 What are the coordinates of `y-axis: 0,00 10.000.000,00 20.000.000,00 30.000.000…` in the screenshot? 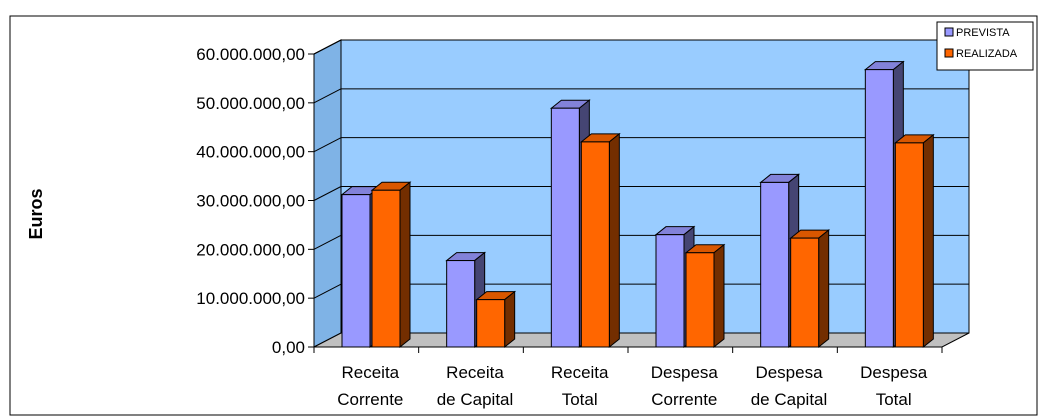 It's located at (255, 201).